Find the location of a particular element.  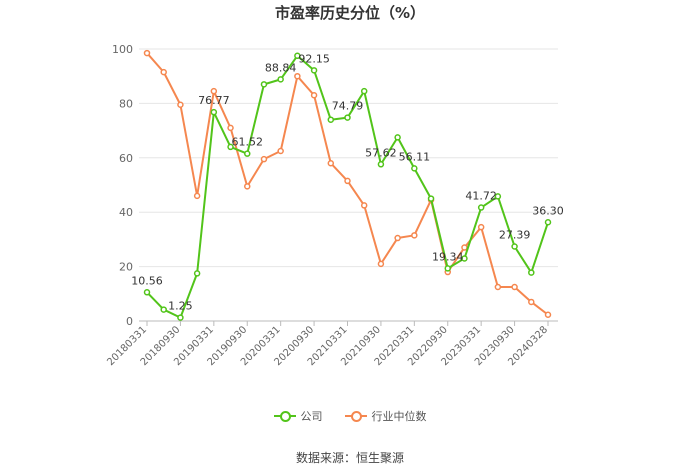

chart-title: 市盈率历史分位（%） is located at coordinates (350, 13).